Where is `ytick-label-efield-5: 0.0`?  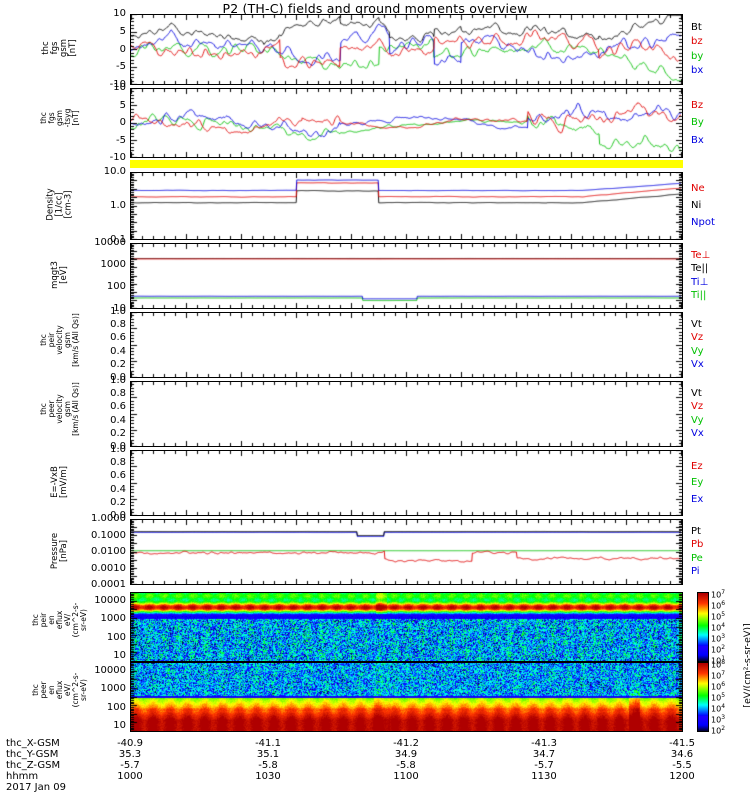
ytick-label-efield-5: 0.0 is located at coordinates (118, 515).